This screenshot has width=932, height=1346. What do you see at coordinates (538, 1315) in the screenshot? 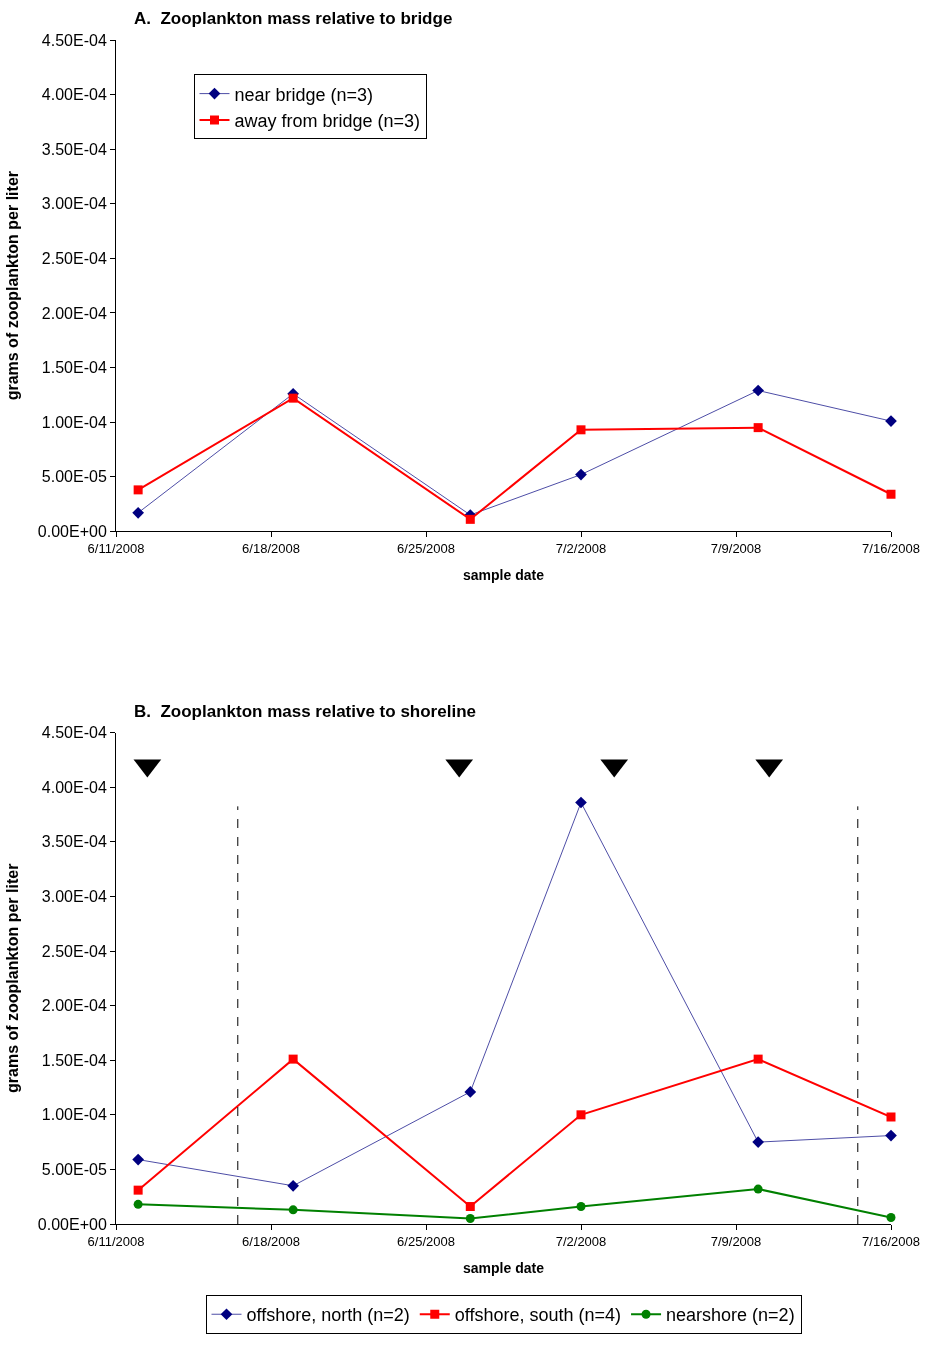
I see `legend-label: offshore, south (n=4)` at bounding box center [538, 1315].